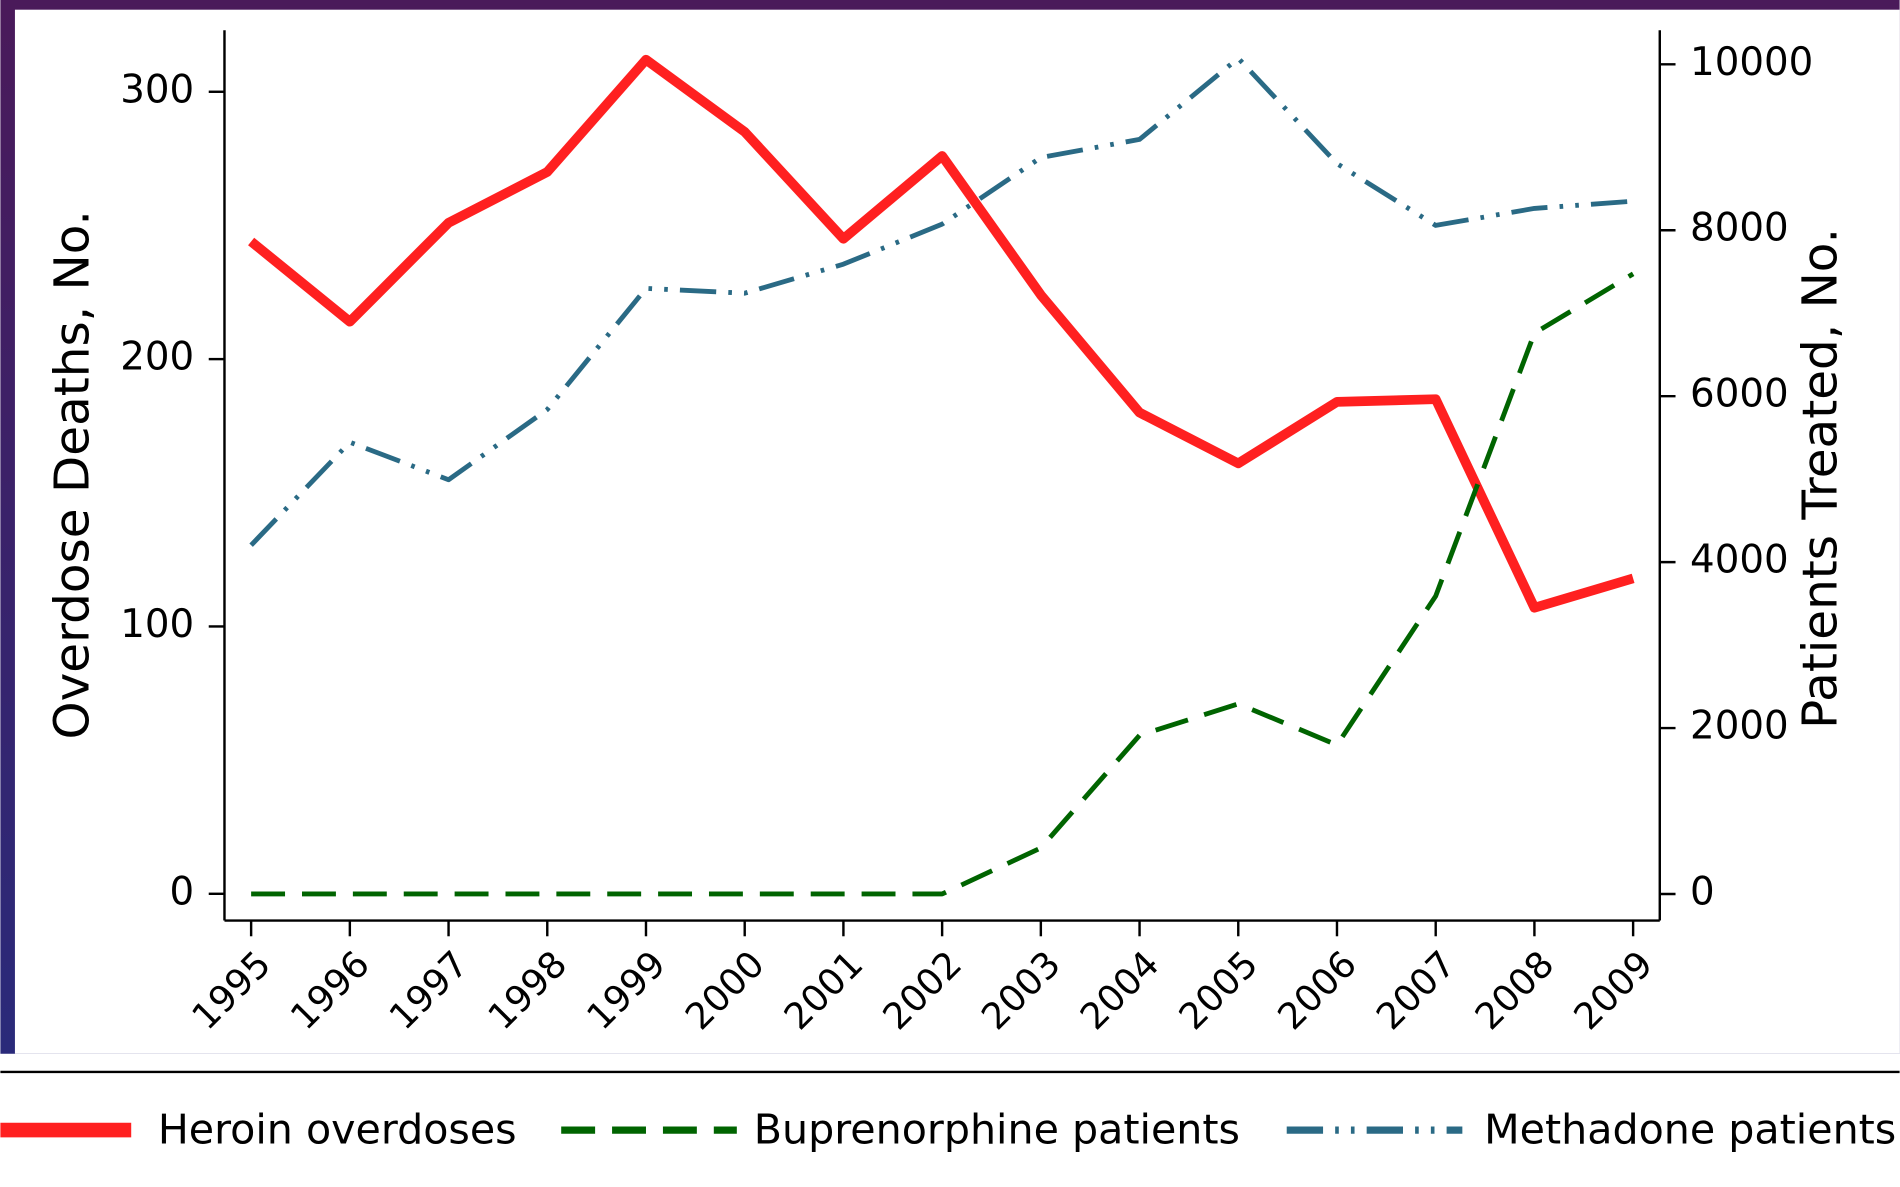  I want to click on legend-label: Methadone patients, so click(1690, 1129).